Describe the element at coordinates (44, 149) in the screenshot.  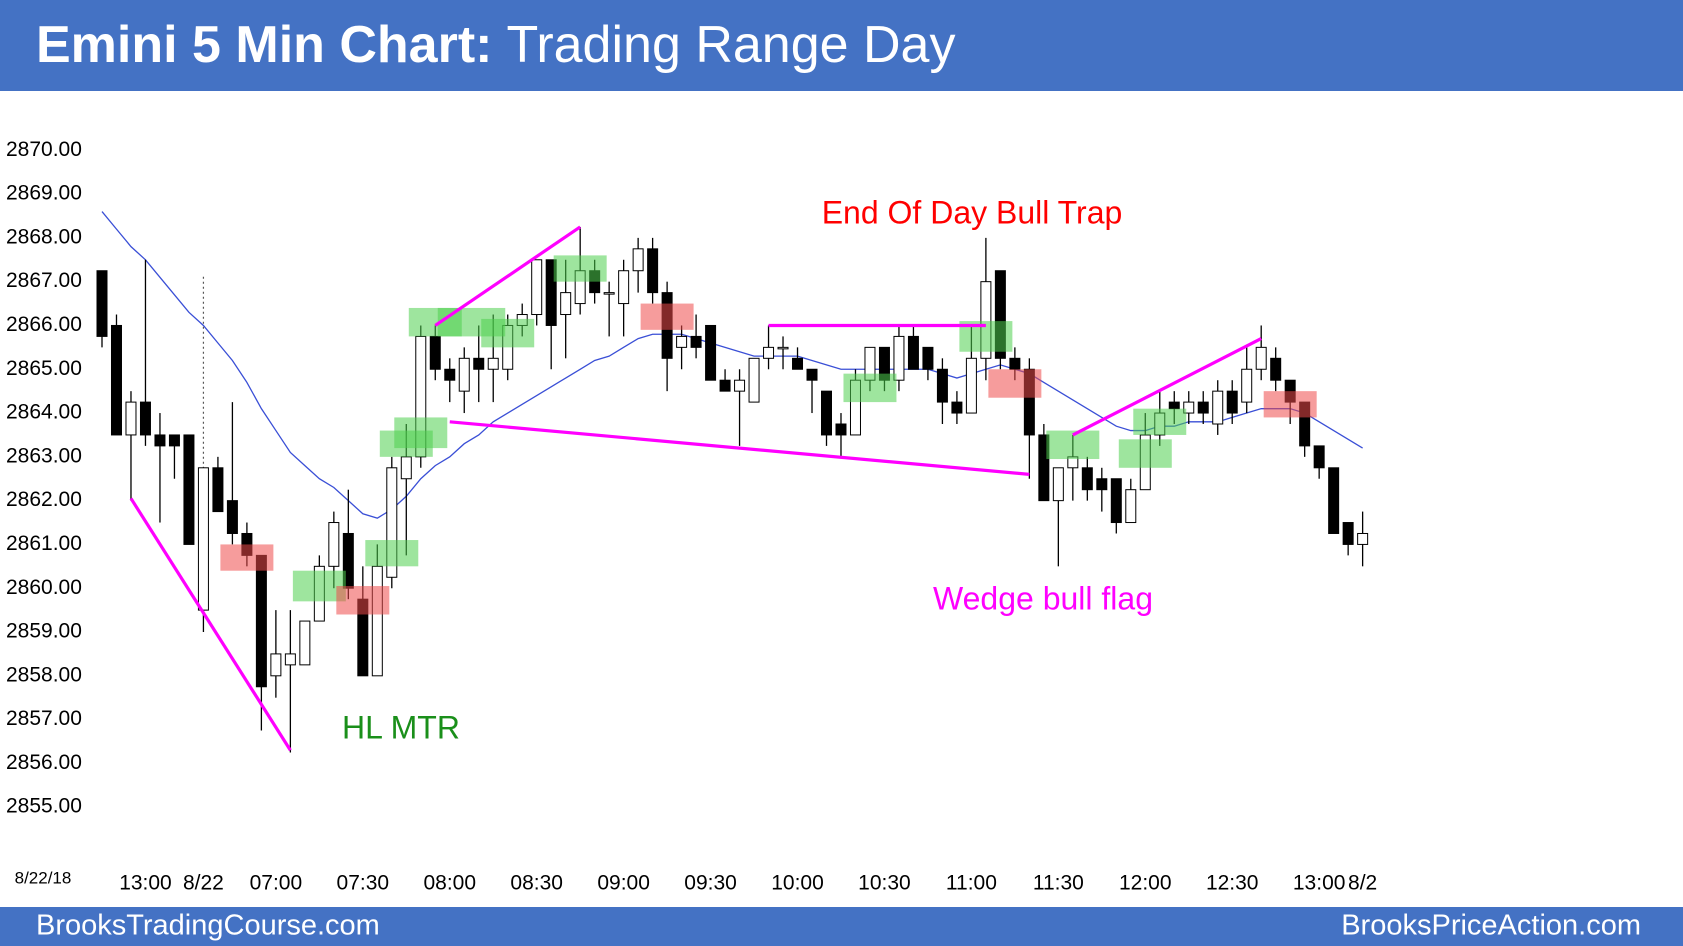
I see `y-tick-label: 2870.00` at that location.